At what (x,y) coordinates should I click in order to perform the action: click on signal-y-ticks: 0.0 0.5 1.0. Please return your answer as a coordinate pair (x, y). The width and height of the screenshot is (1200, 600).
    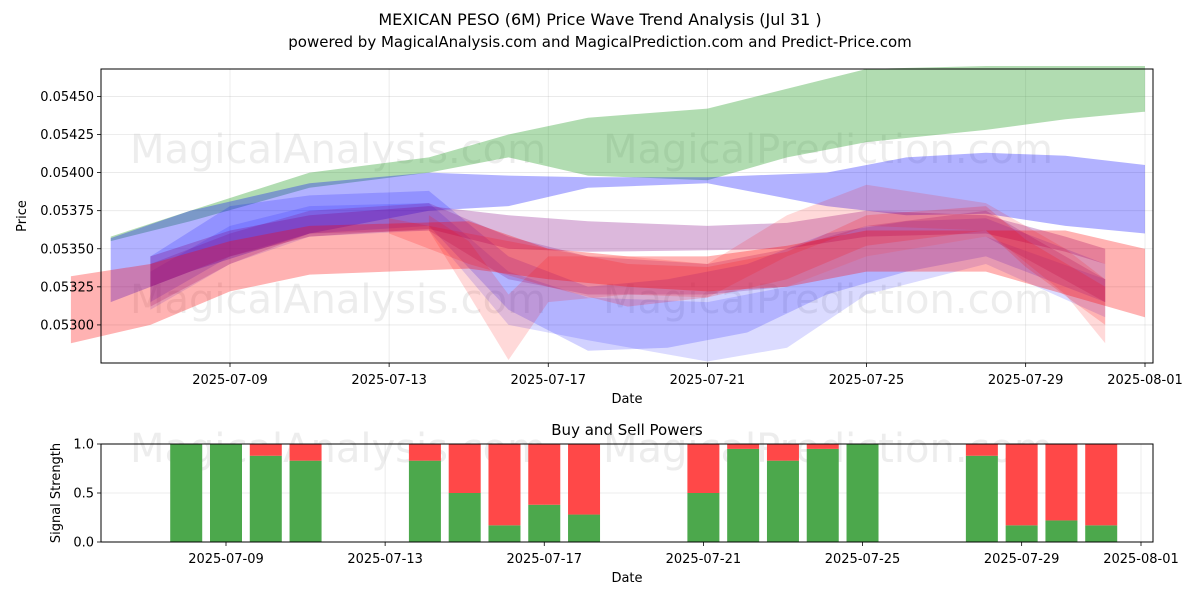
    Looking at the image, I should click on (87, 494).